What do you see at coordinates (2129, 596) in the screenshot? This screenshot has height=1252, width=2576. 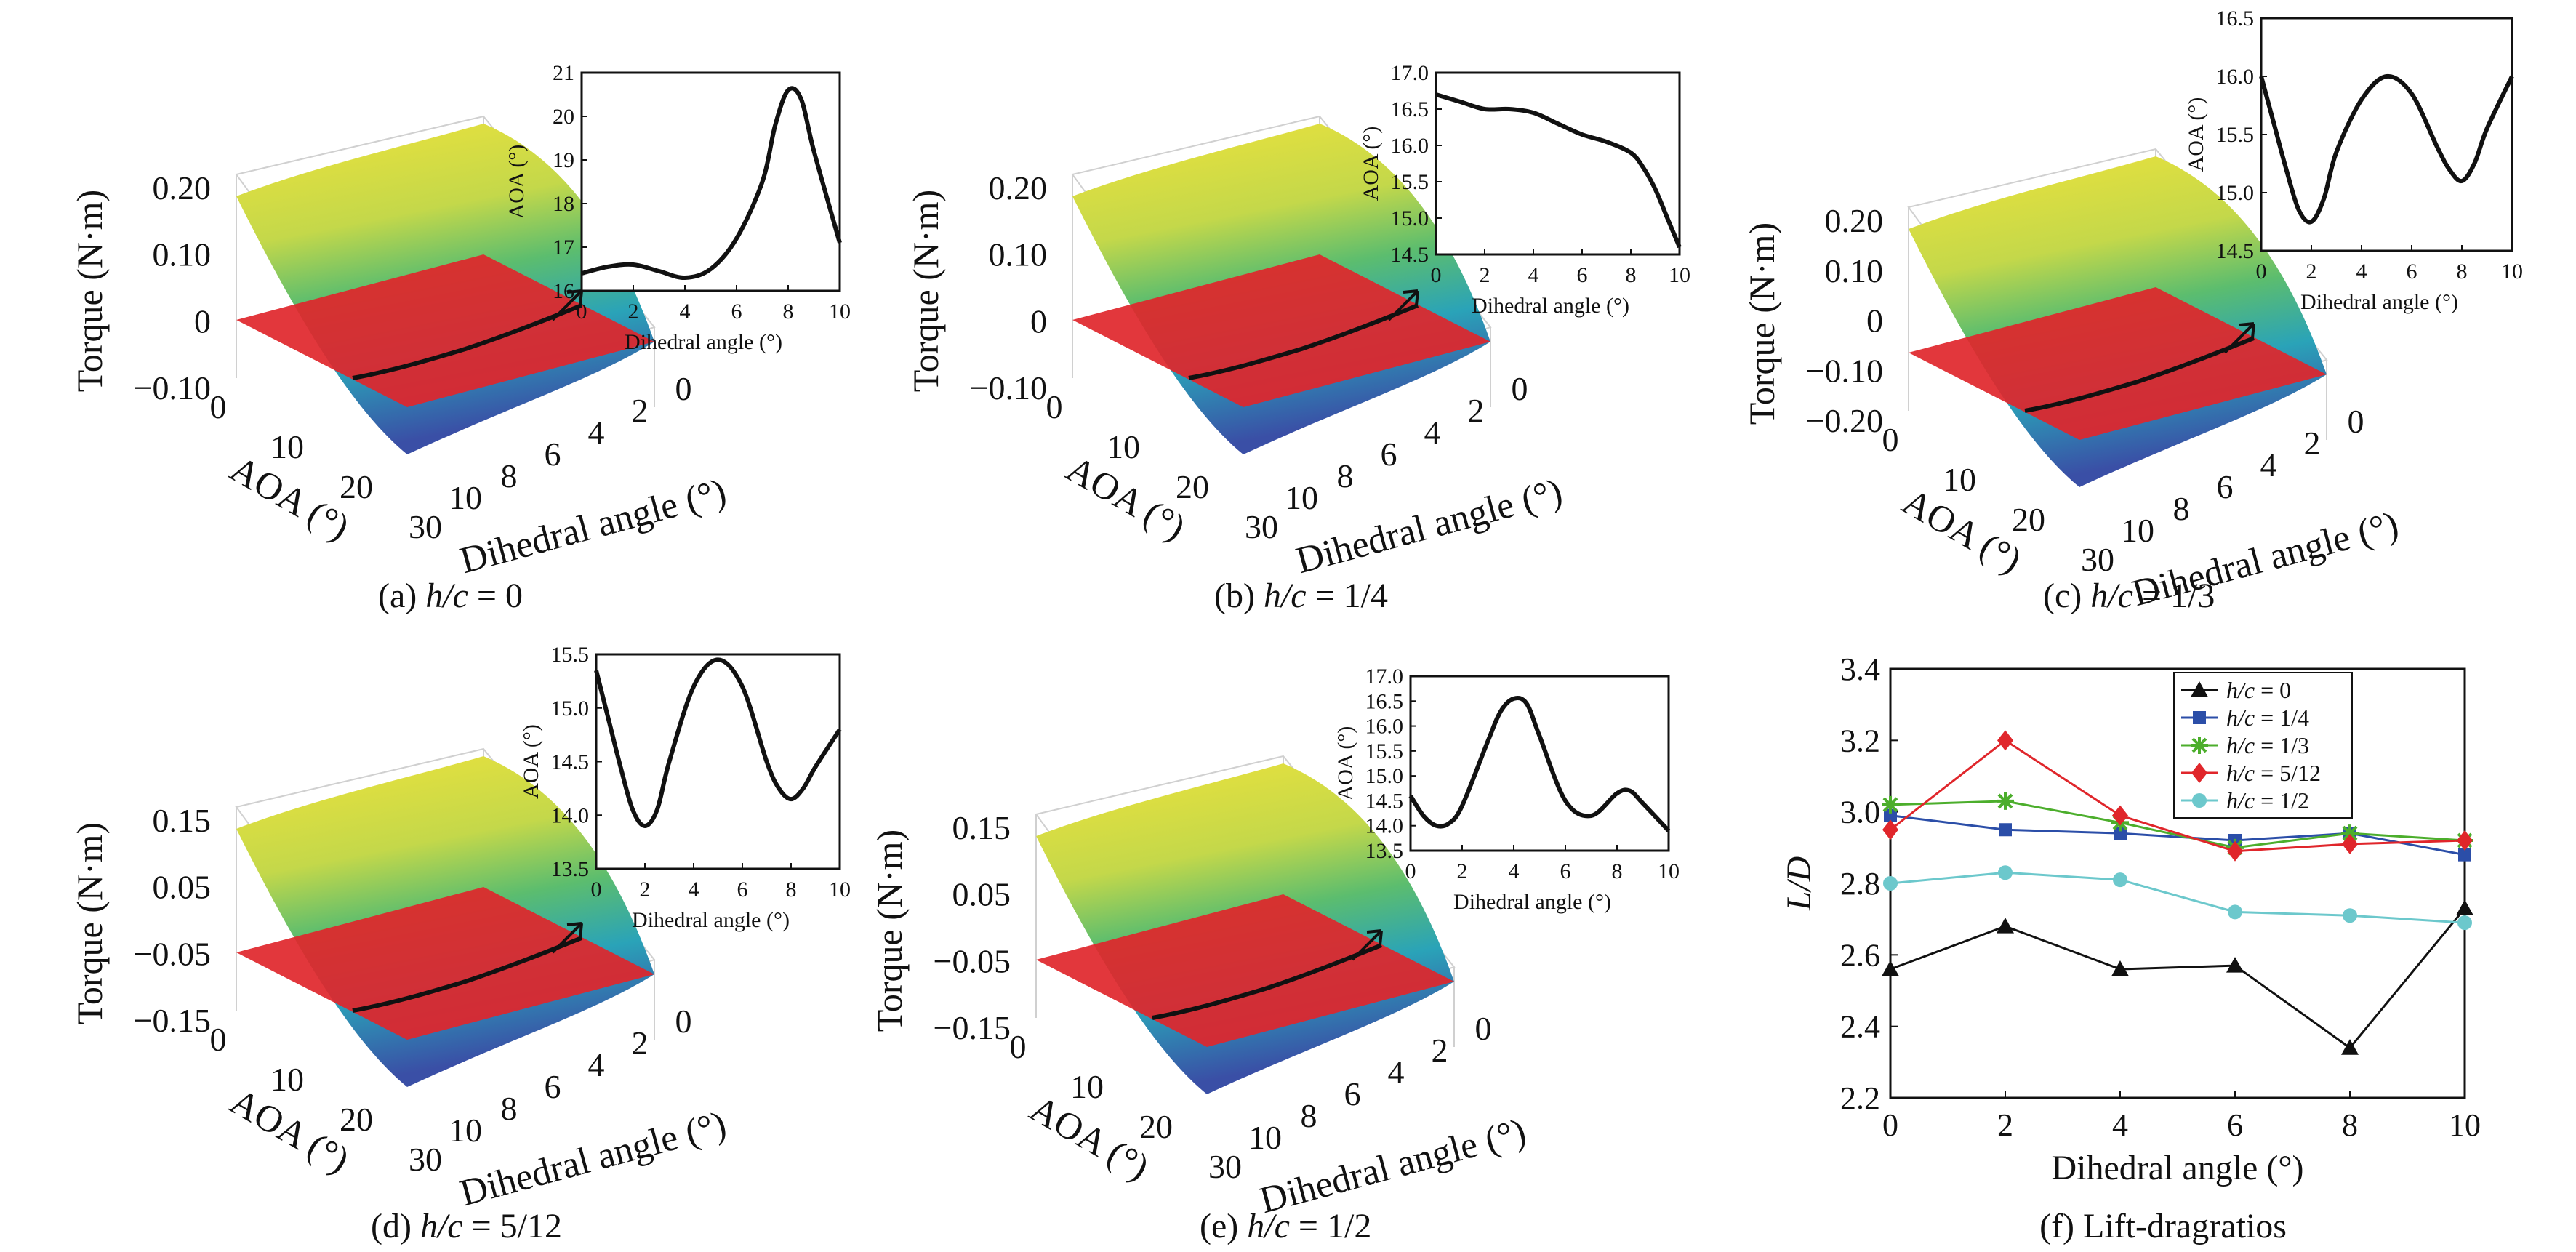 I see `panel-caption: (c) h/c = 1/3` at bounding box center [2129, 596].